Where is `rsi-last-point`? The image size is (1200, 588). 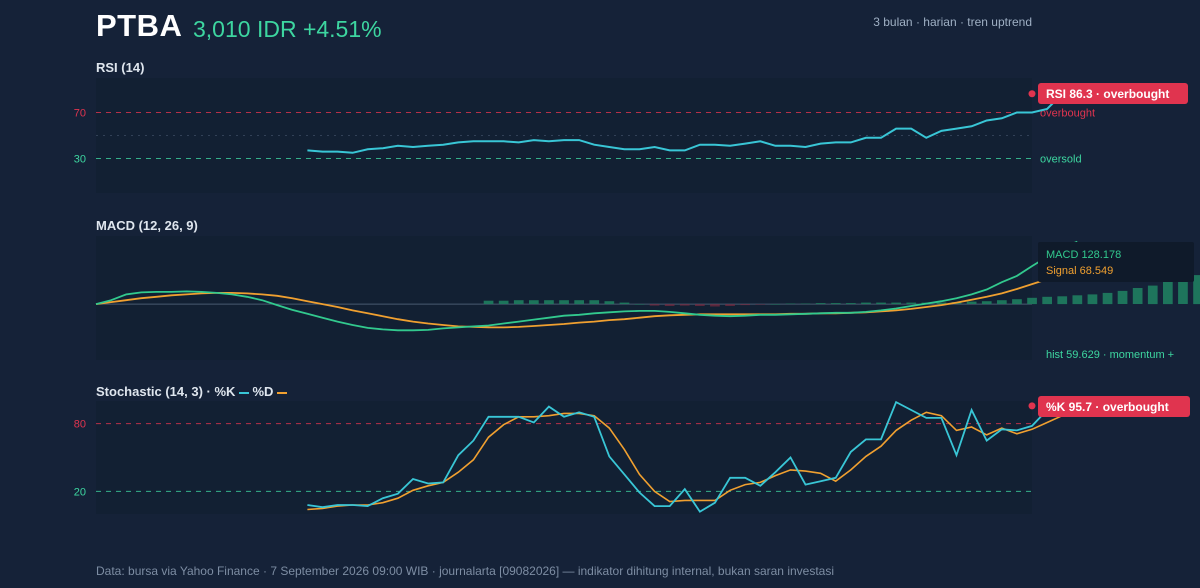 rsi-last-point is located at coordinates (1032, 94).